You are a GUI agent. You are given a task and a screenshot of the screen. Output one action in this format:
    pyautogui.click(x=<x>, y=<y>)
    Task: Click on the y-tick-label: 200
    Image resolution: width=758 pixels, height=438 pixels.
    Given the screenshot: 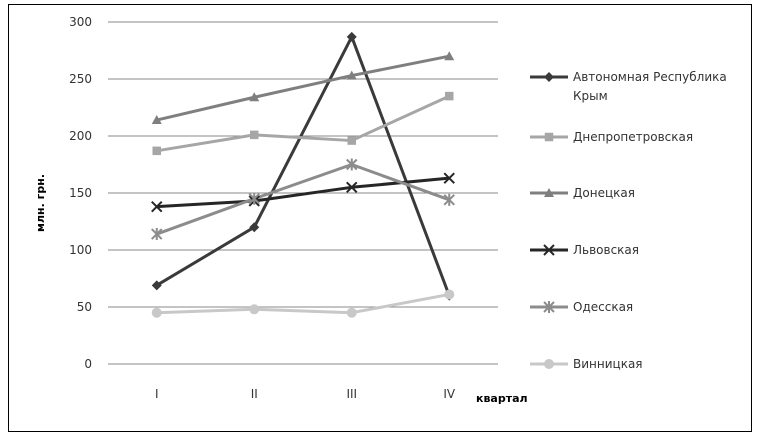 What is the action you would take?
    pyautogui.click(x=80, y=136)
    